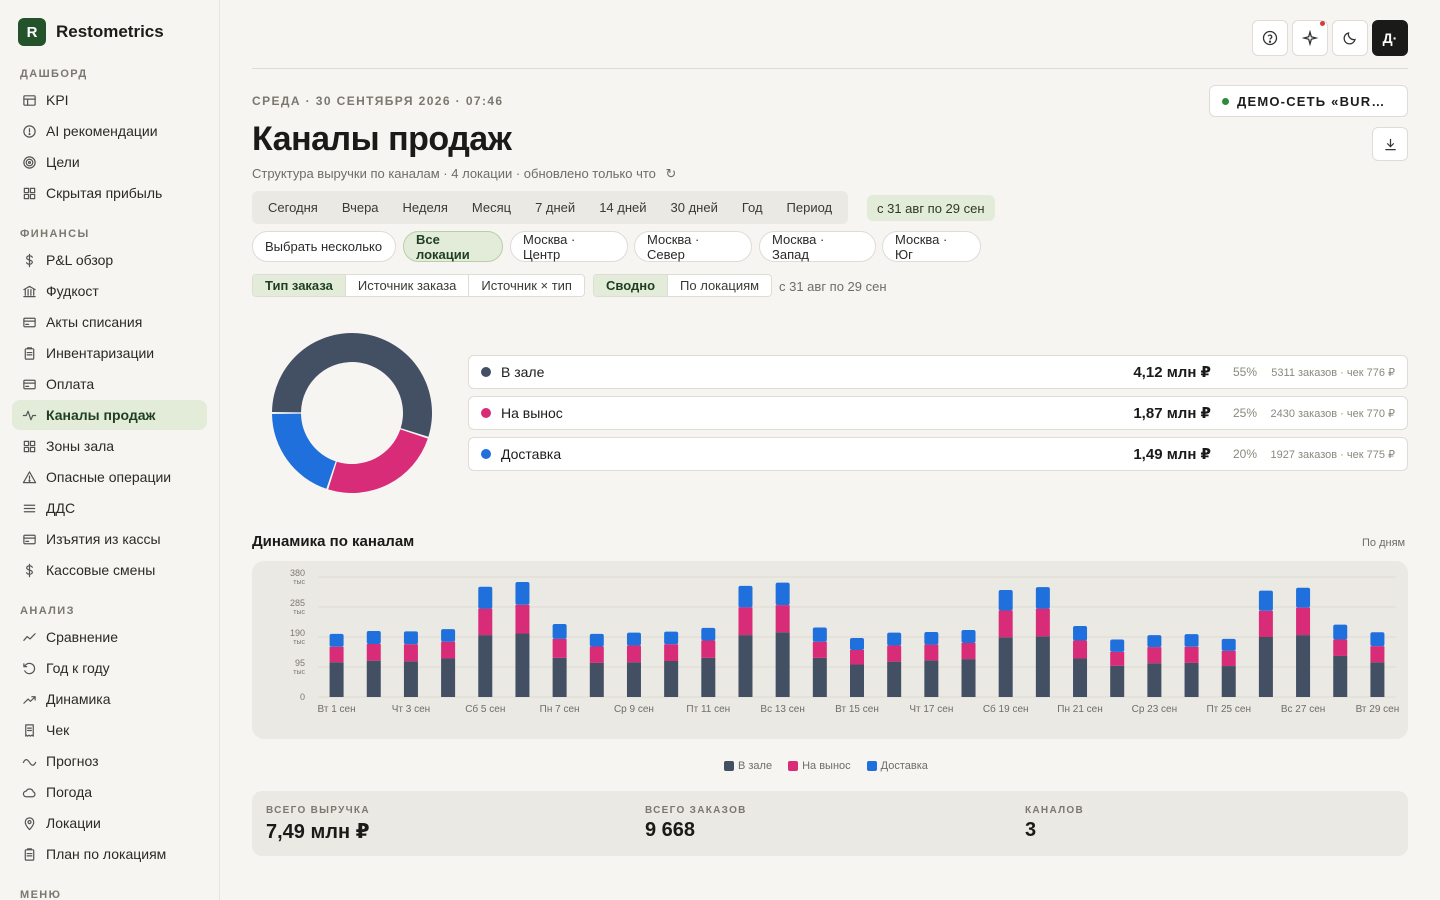 The height and width of the screenshot is (900, 1440). I want to click on sidebar-item: Цели, so click(109, 162).